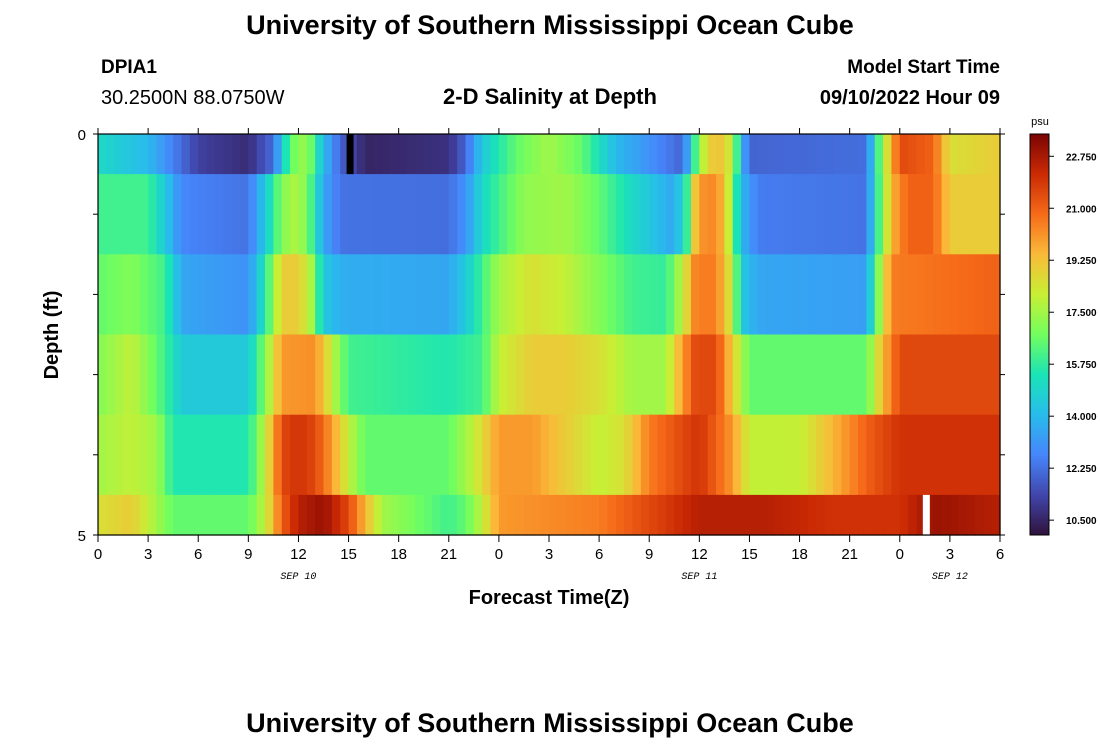 The width and height of the screenshot is (1100, 750). What do you see at coordinates (749, 554) in the screenshot?
I see `x-tick-label: 15` at bounding box center [749, 554].